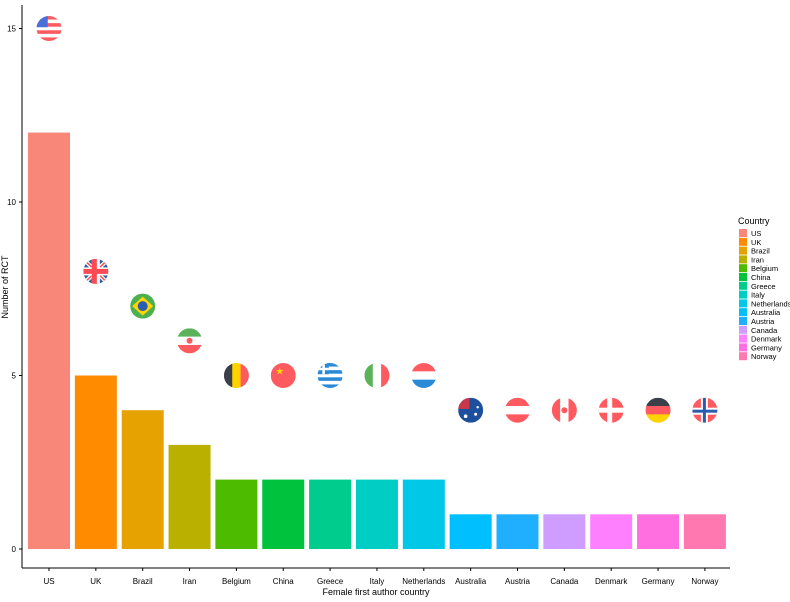 This screenshot has height=602, width=790. Describe the element at coordinates (766, 312) in the screenshot. I see `legend-label: Australia` at that location.